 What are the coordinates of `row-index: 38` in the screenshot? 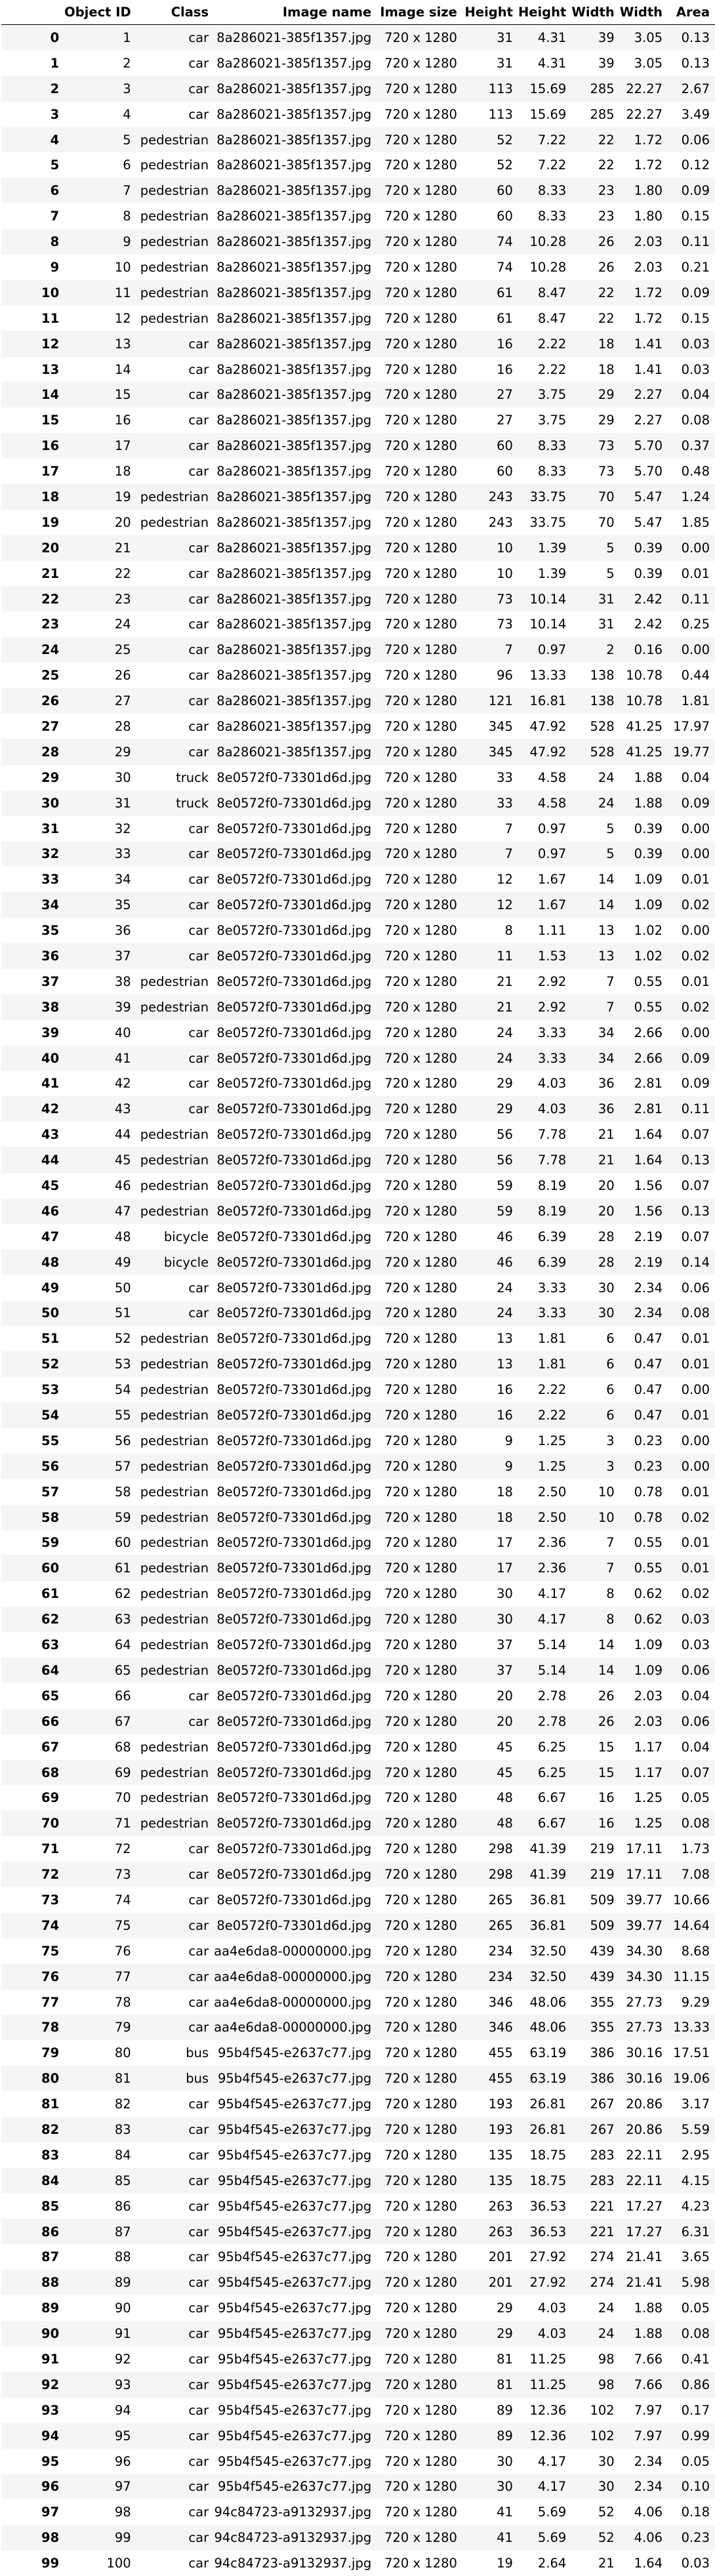 It's located at (50, 1007).